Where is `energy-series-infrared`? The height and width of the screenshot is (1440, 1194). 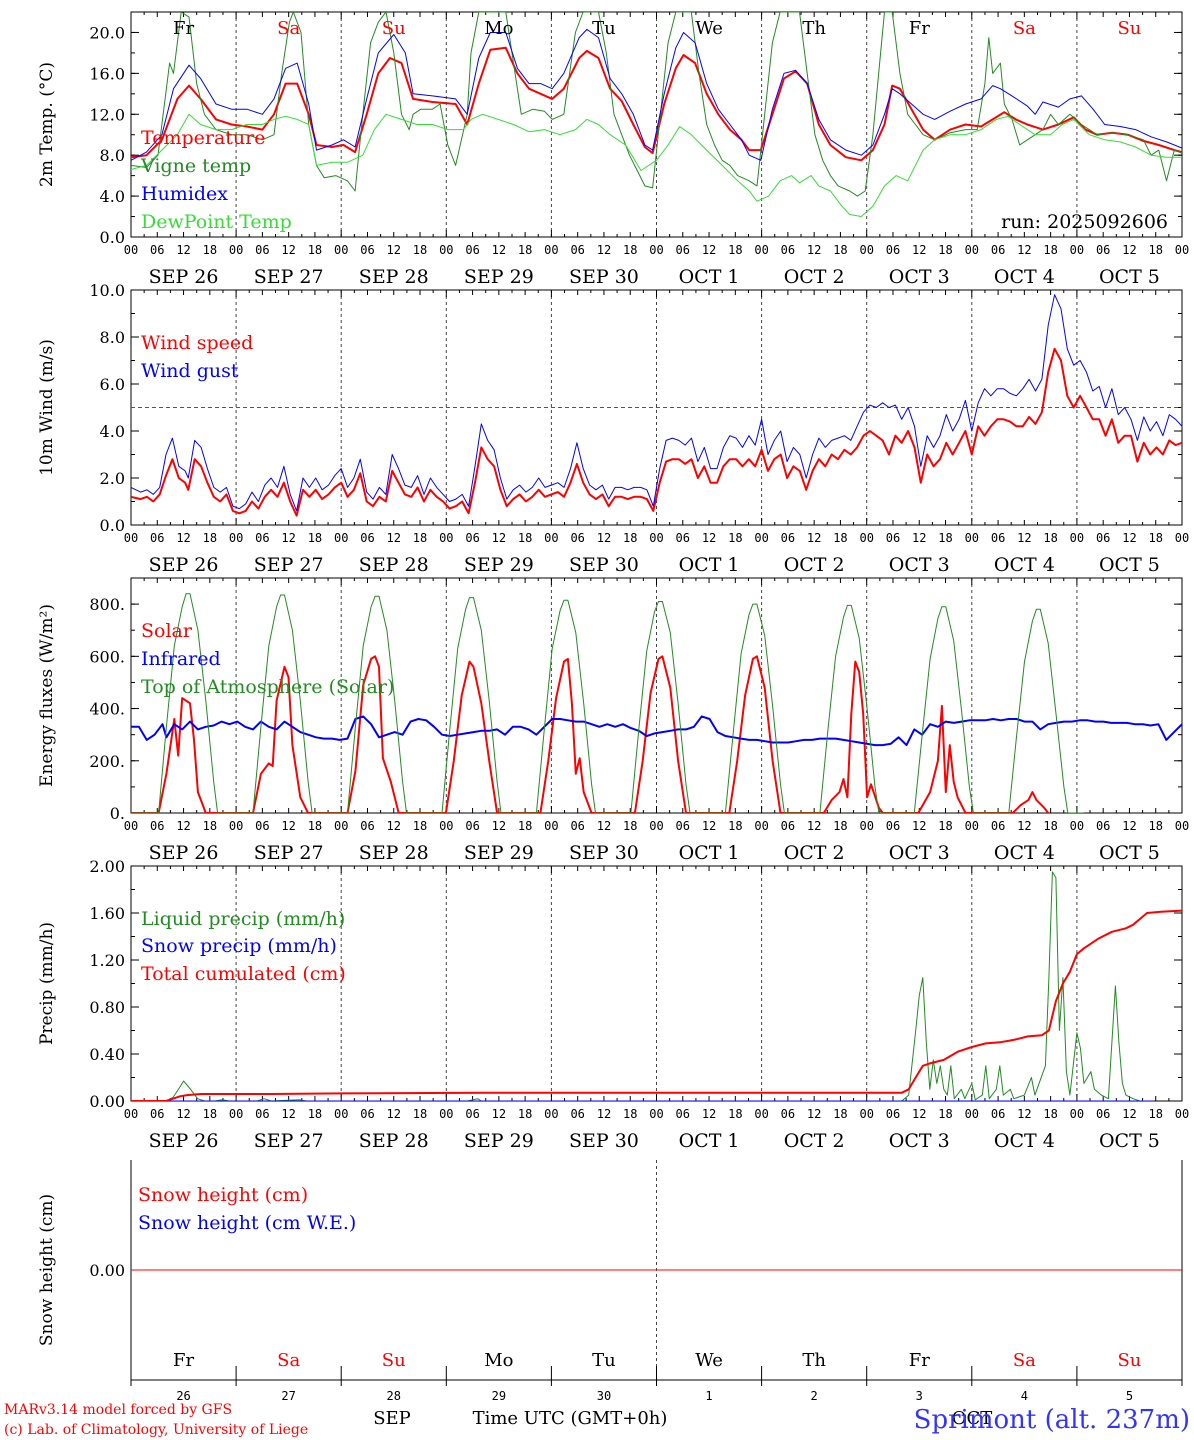
energy-series-infrared is located at coordinates (656, 731).